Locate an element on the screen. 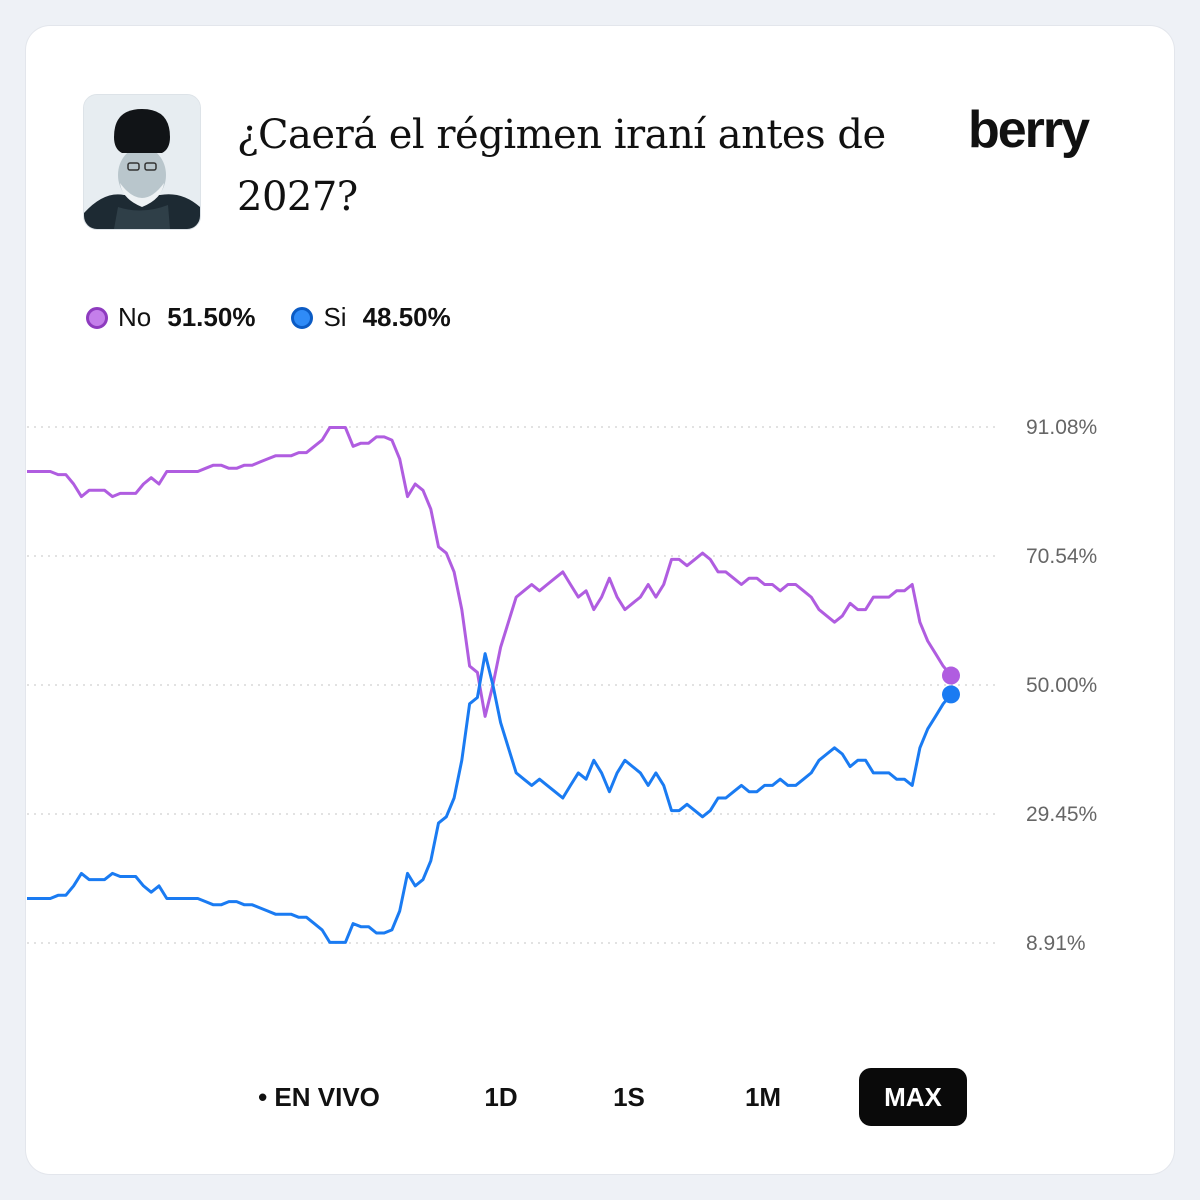 This screenshot has width=1200, height=1200. legend-value-no: 51.50% is located at coordinates (211, 317).